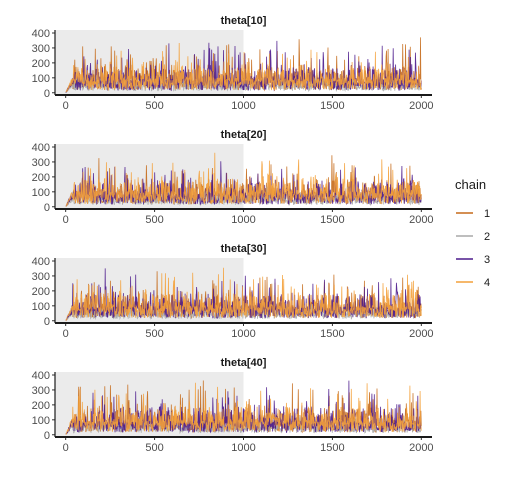  Describe the element at coordinates (487, 237) in the screenshot. I see `legend-label: 2` at that location.